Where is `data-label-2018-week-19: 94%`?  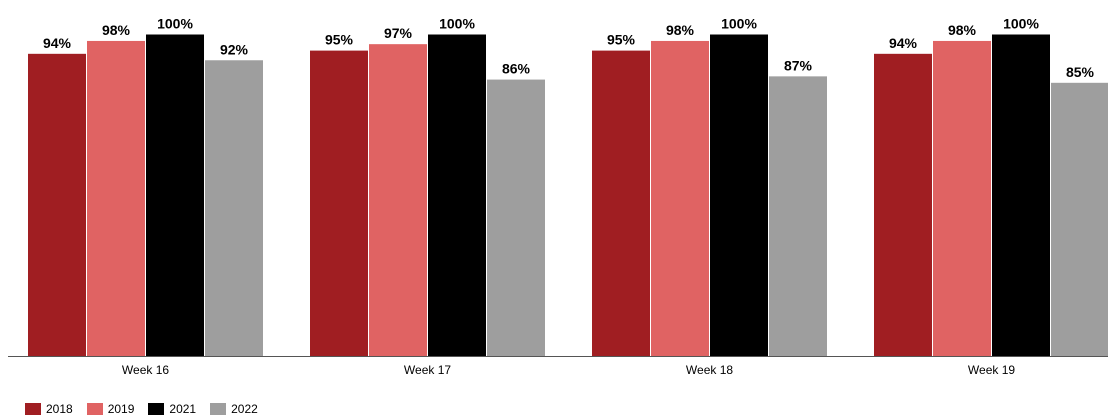
data-label-2018-week-19: 94% is located at coordinates (903, 43).